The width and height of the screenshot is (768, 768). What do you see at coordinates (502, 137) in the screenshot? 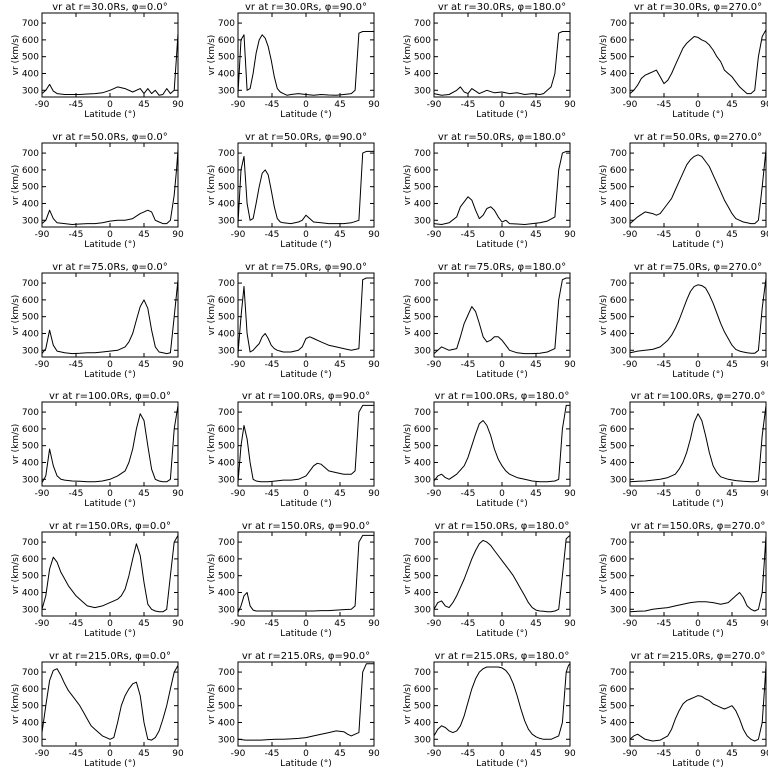
I see `panel-title: vr at r=50.0Rs, φ=180.0°` at bounding box center [502, 137].